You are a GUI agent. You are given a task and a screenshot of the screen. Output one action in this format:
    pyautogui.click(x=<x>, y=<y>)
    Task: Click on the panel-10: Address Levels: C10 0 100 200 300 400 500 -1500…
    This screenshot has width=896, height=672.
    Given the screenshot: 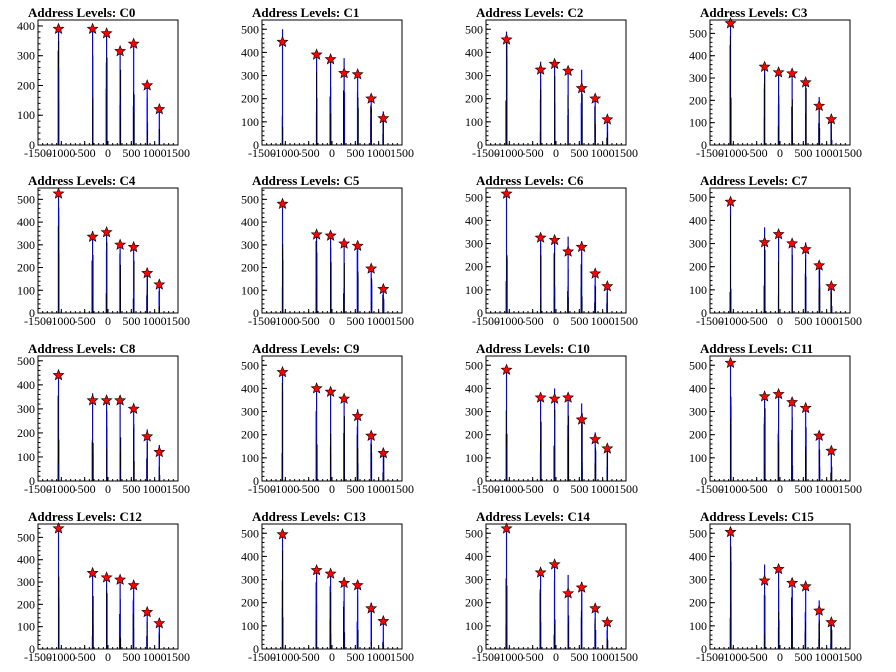 What is the action you would take?
    pyautogui.click(x=551, y=418)
    